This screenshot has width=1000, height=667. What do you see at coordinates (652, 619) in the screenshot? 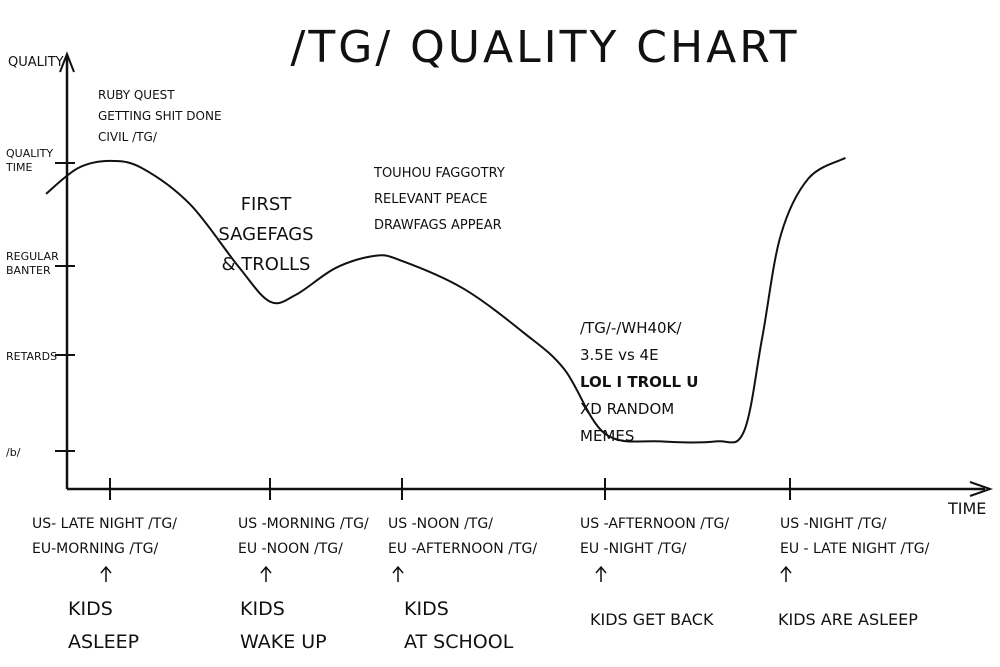
I see `x-tick-note: KIDS GET BACK` at bounding box center [652, 619].